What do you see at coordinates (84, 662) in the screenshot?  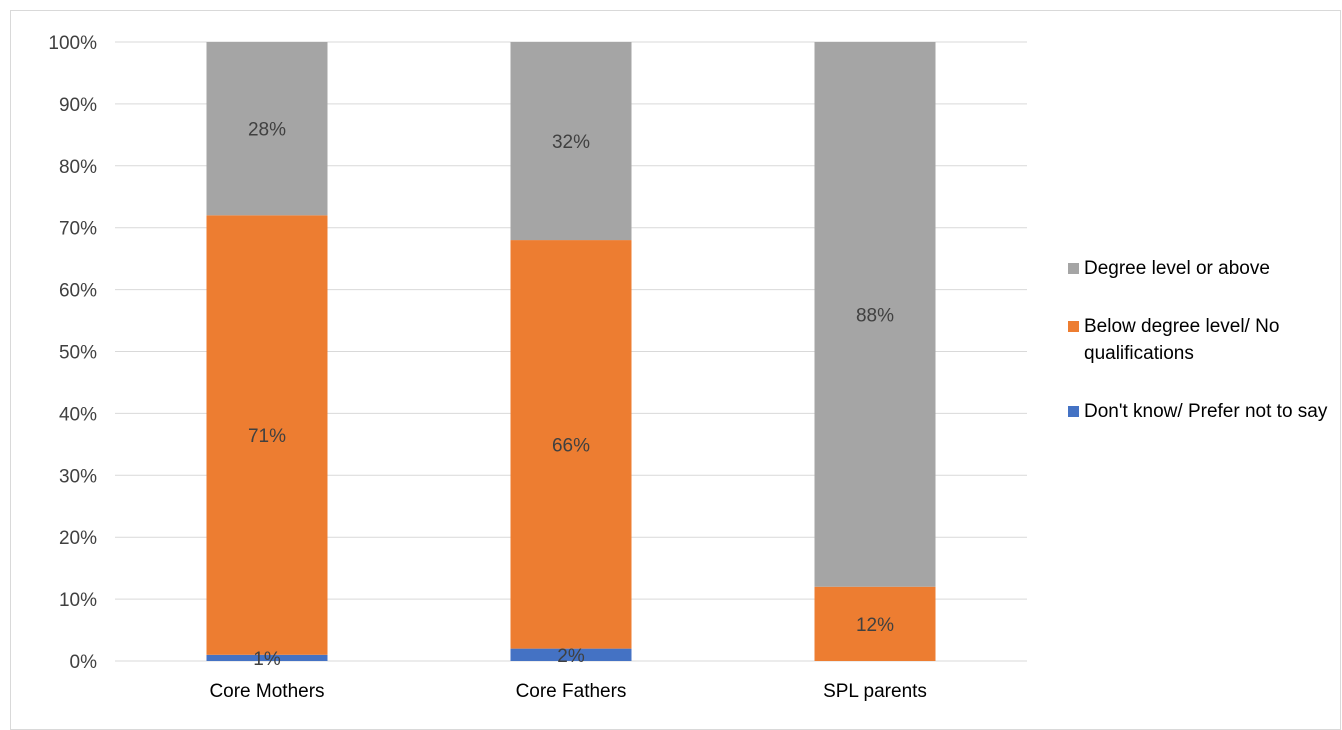 I see `y-tick-label: 0%` at bounding box center [84, 662].